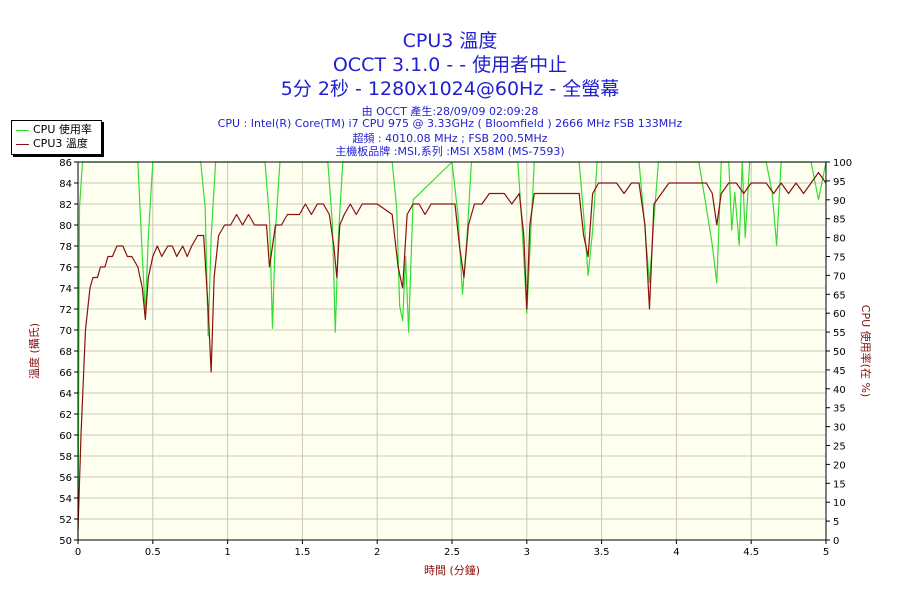 The width and height of the screenshot is (900, 600). What do you see at coordinates (450, 111) in the screenshot?
I see `info-generated-line: 由 OCCT 產生:28/09/09 02:09:28` at bounding box center [450, 111].